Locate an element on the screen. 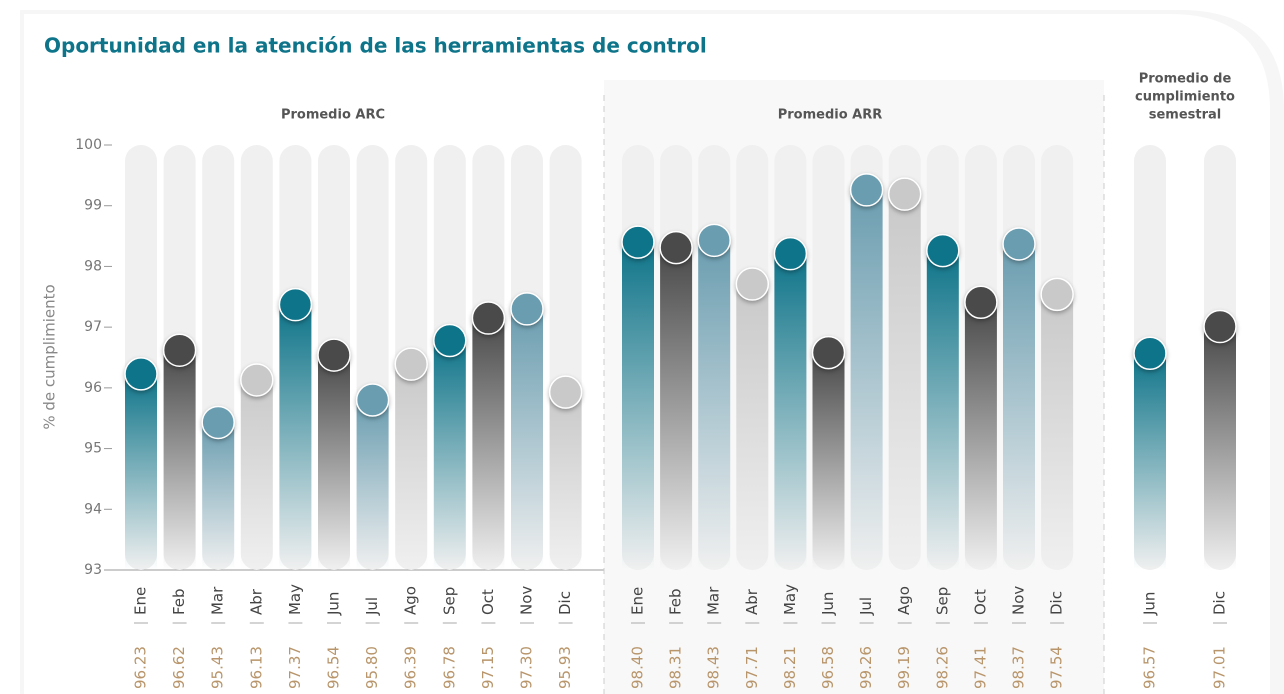 The image size is (1284, 694). value-label: 99.19 is located at coordinates (904, 667).